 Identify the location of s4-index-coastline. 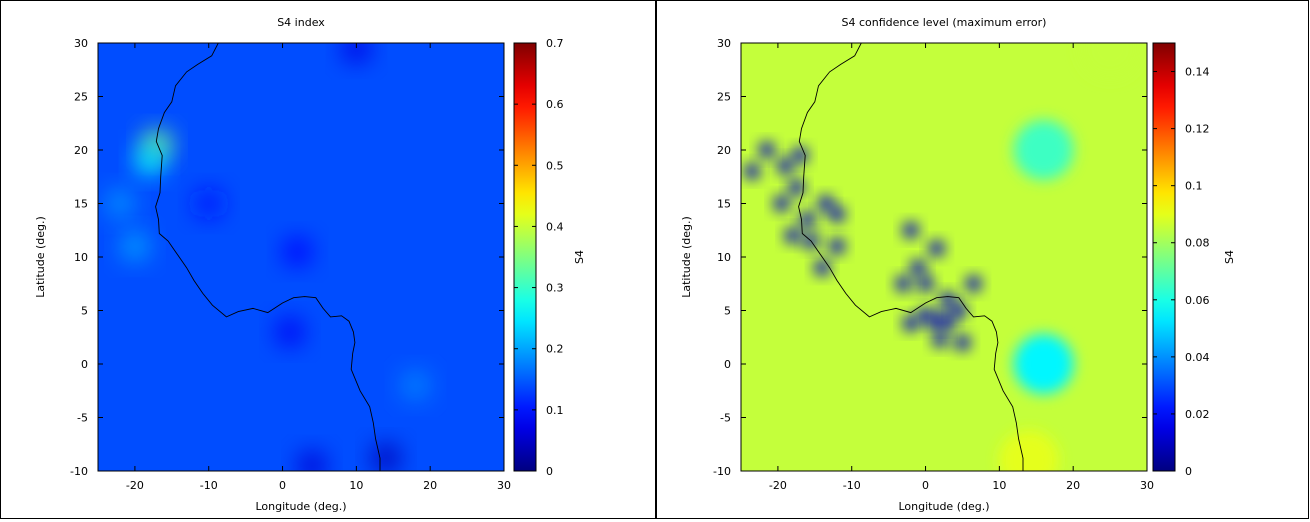
(268, 257).